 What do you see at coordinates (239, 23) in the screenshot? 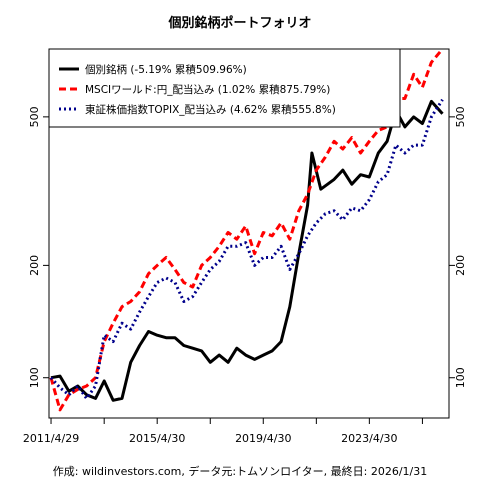
I see `chart-title: 個別銘柄ポートフォリオ` at bounding box center [239, 23].